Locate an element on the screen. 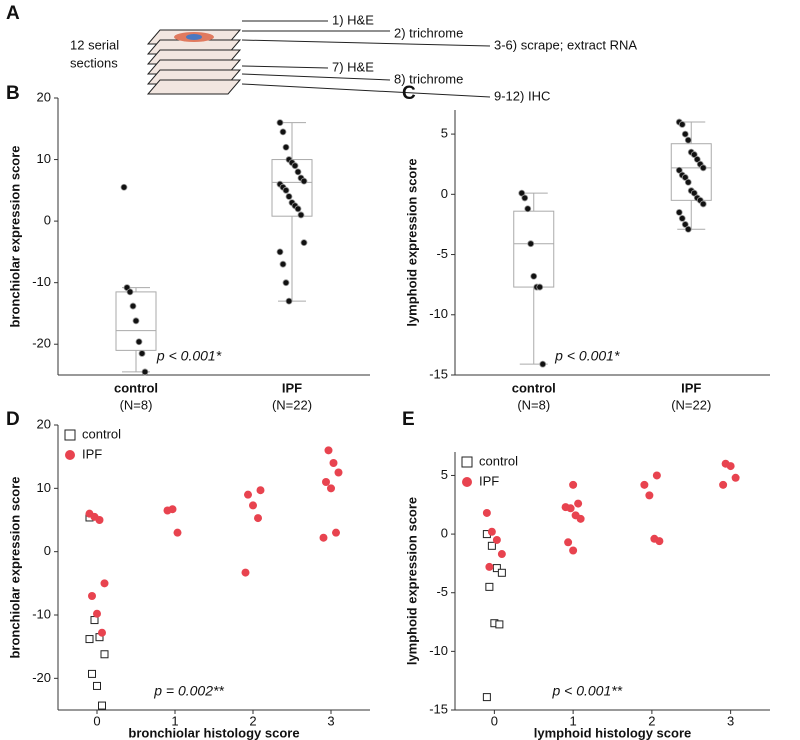 The height and width of the screenshot is (740, 800). step-label: 2) trichrome is located at coordinates (428, 32).